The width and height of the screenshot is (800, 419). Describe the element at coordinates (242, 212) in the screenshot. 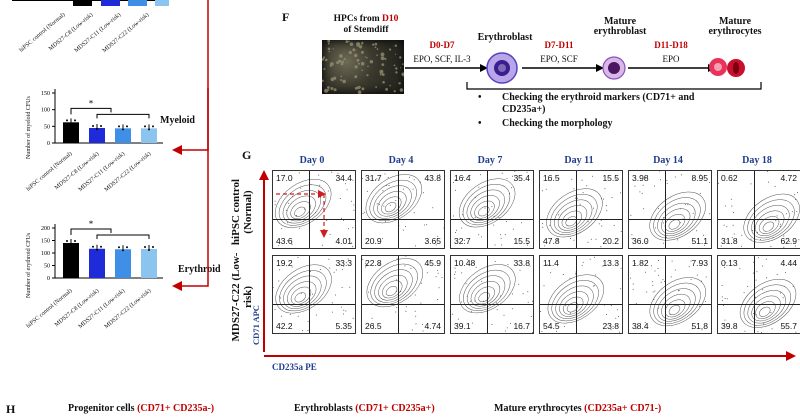

I see `row-label-control: hiPSC control (Normal)` at that location.